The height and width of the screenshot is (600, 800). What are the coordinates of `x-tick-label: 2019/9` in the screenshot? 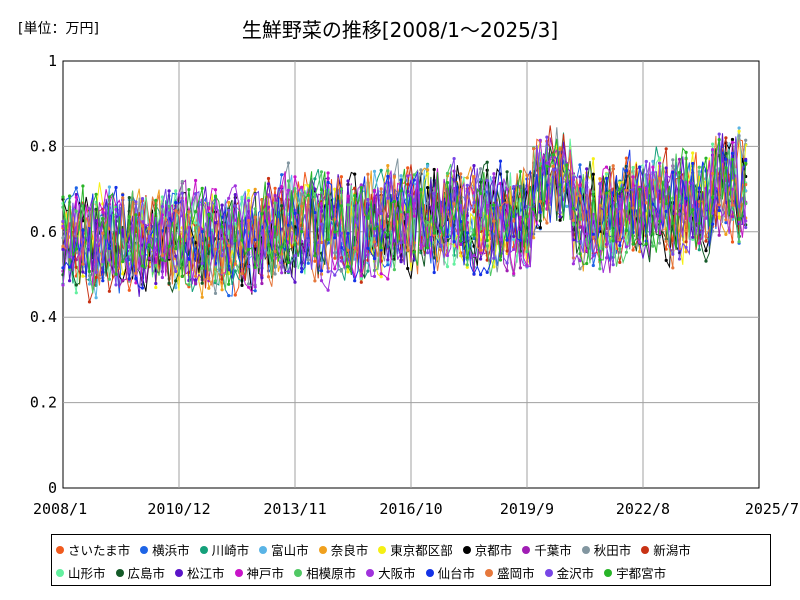 It's located at (527, 509).